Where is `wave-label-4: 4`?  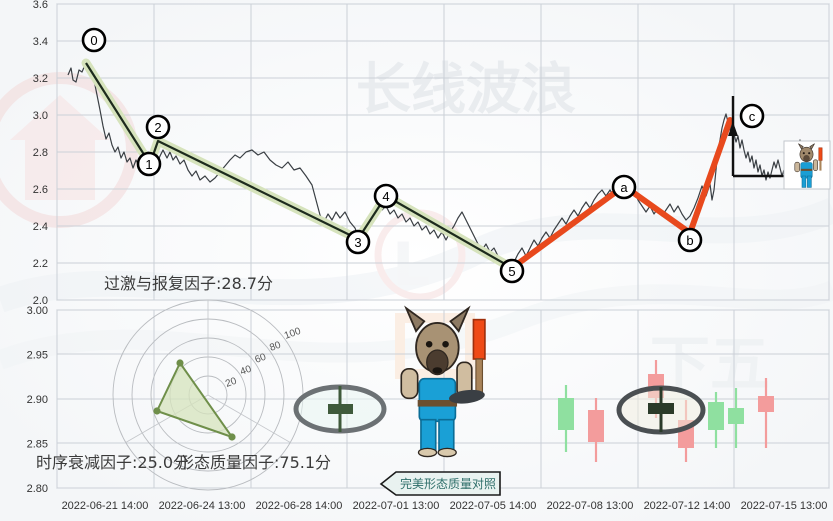
wave-label-4: 4 is located at coordinates (386, 196).